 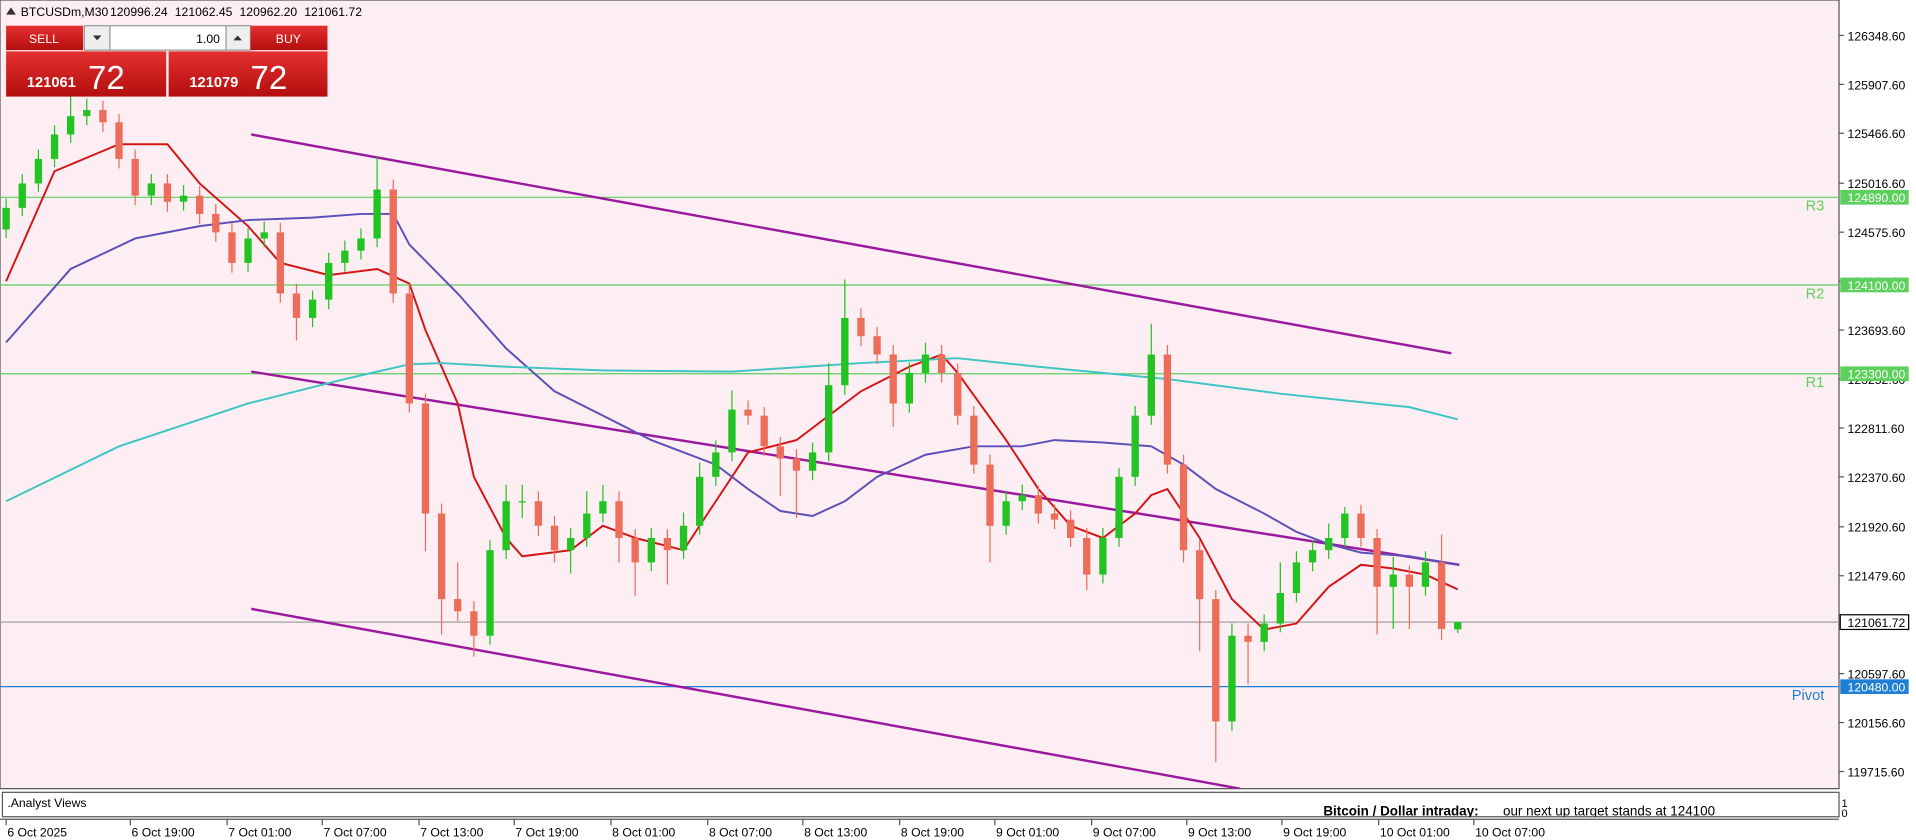 I want to click on buy-price-box, so click(x=248, y=74).